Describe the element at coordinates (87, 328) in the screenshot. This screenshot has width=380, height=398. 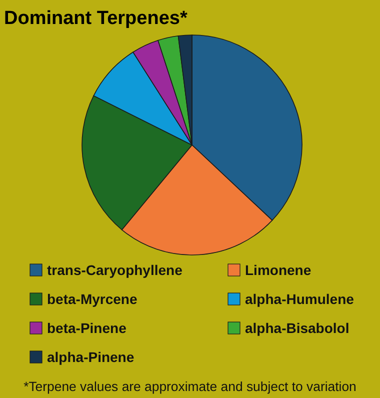
I see `legend-label: beta-Pinene` at that location.